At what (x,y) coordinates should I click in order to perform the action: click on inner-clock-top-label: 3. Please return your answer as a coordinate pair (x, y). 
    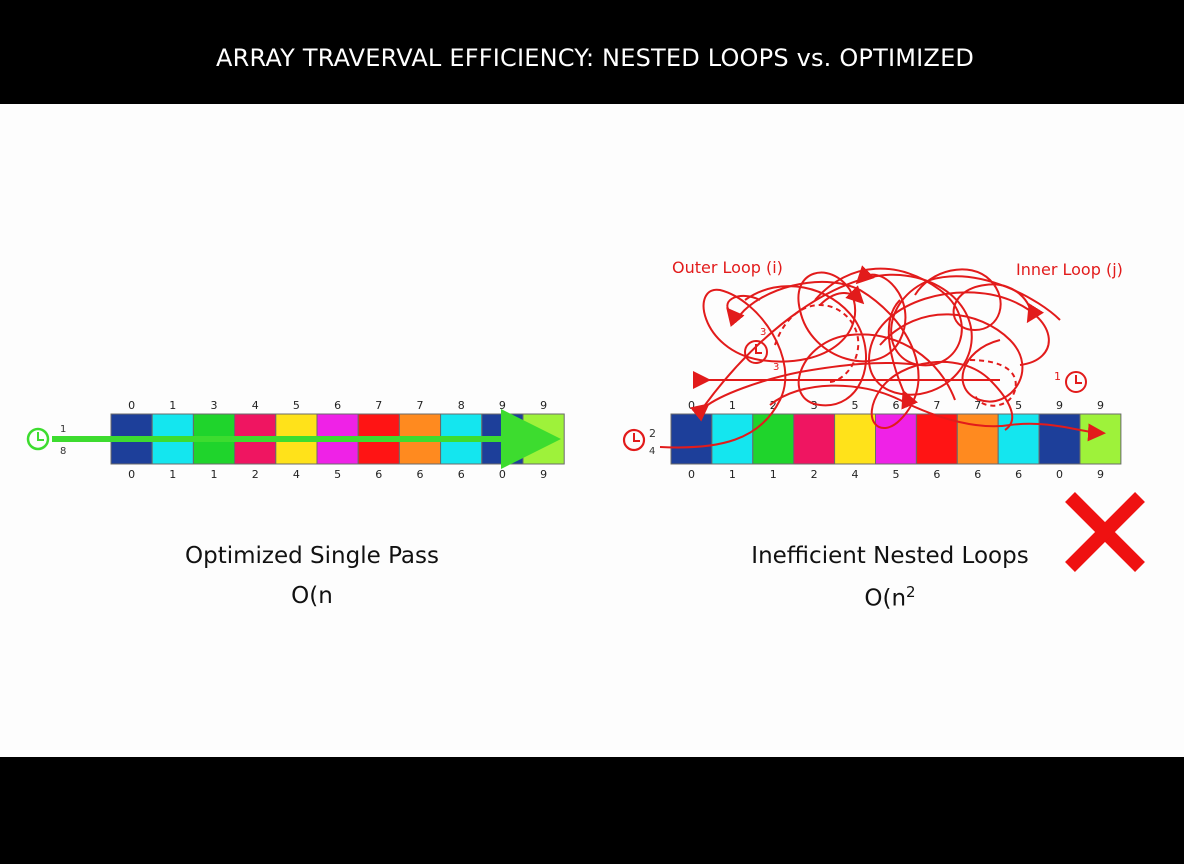
    Looking at the image, I should click on (763, 332).